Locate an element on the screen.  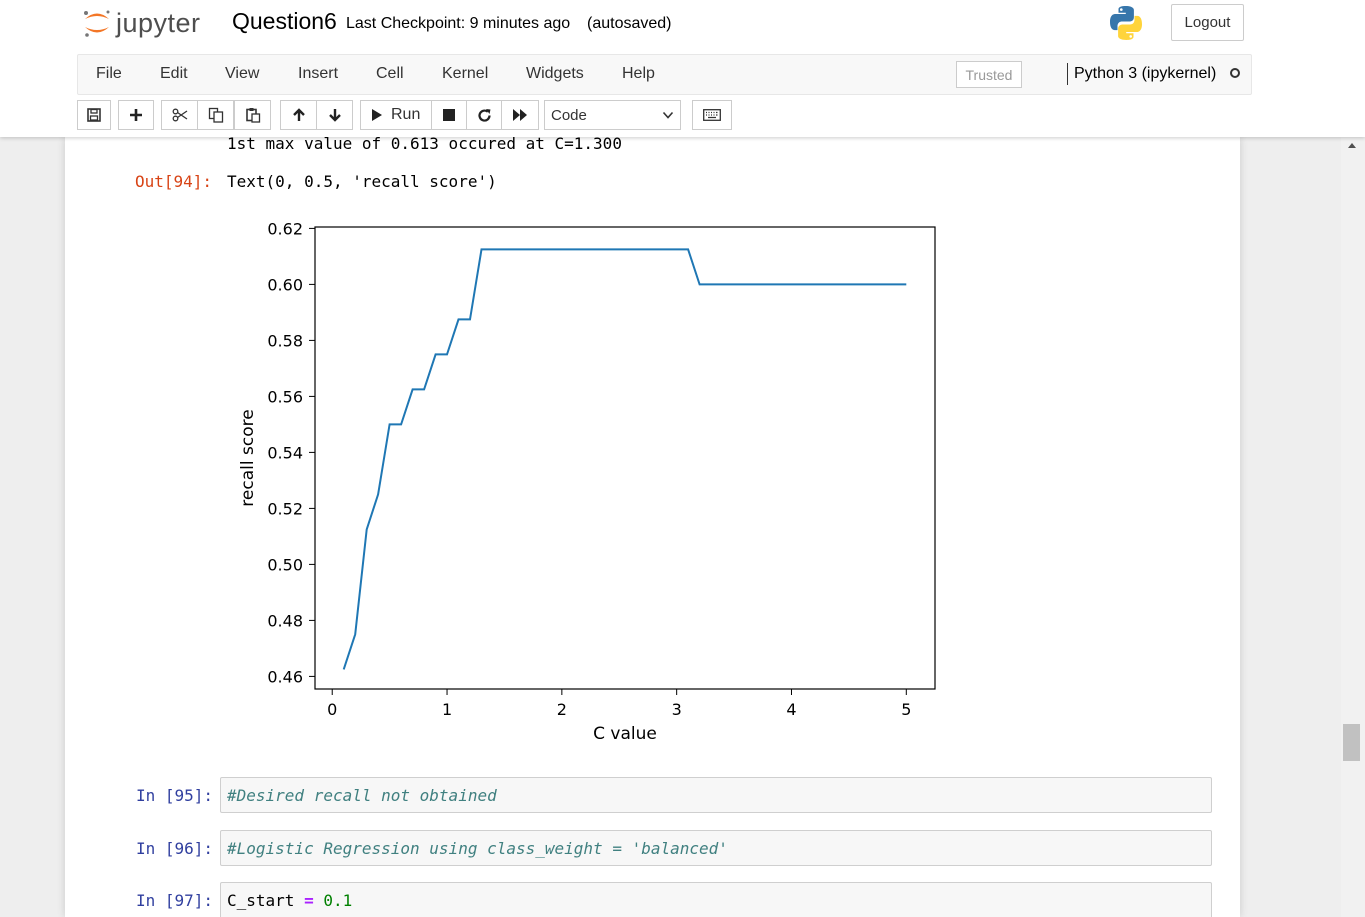
save-icon is located at coordinates (94, 115).